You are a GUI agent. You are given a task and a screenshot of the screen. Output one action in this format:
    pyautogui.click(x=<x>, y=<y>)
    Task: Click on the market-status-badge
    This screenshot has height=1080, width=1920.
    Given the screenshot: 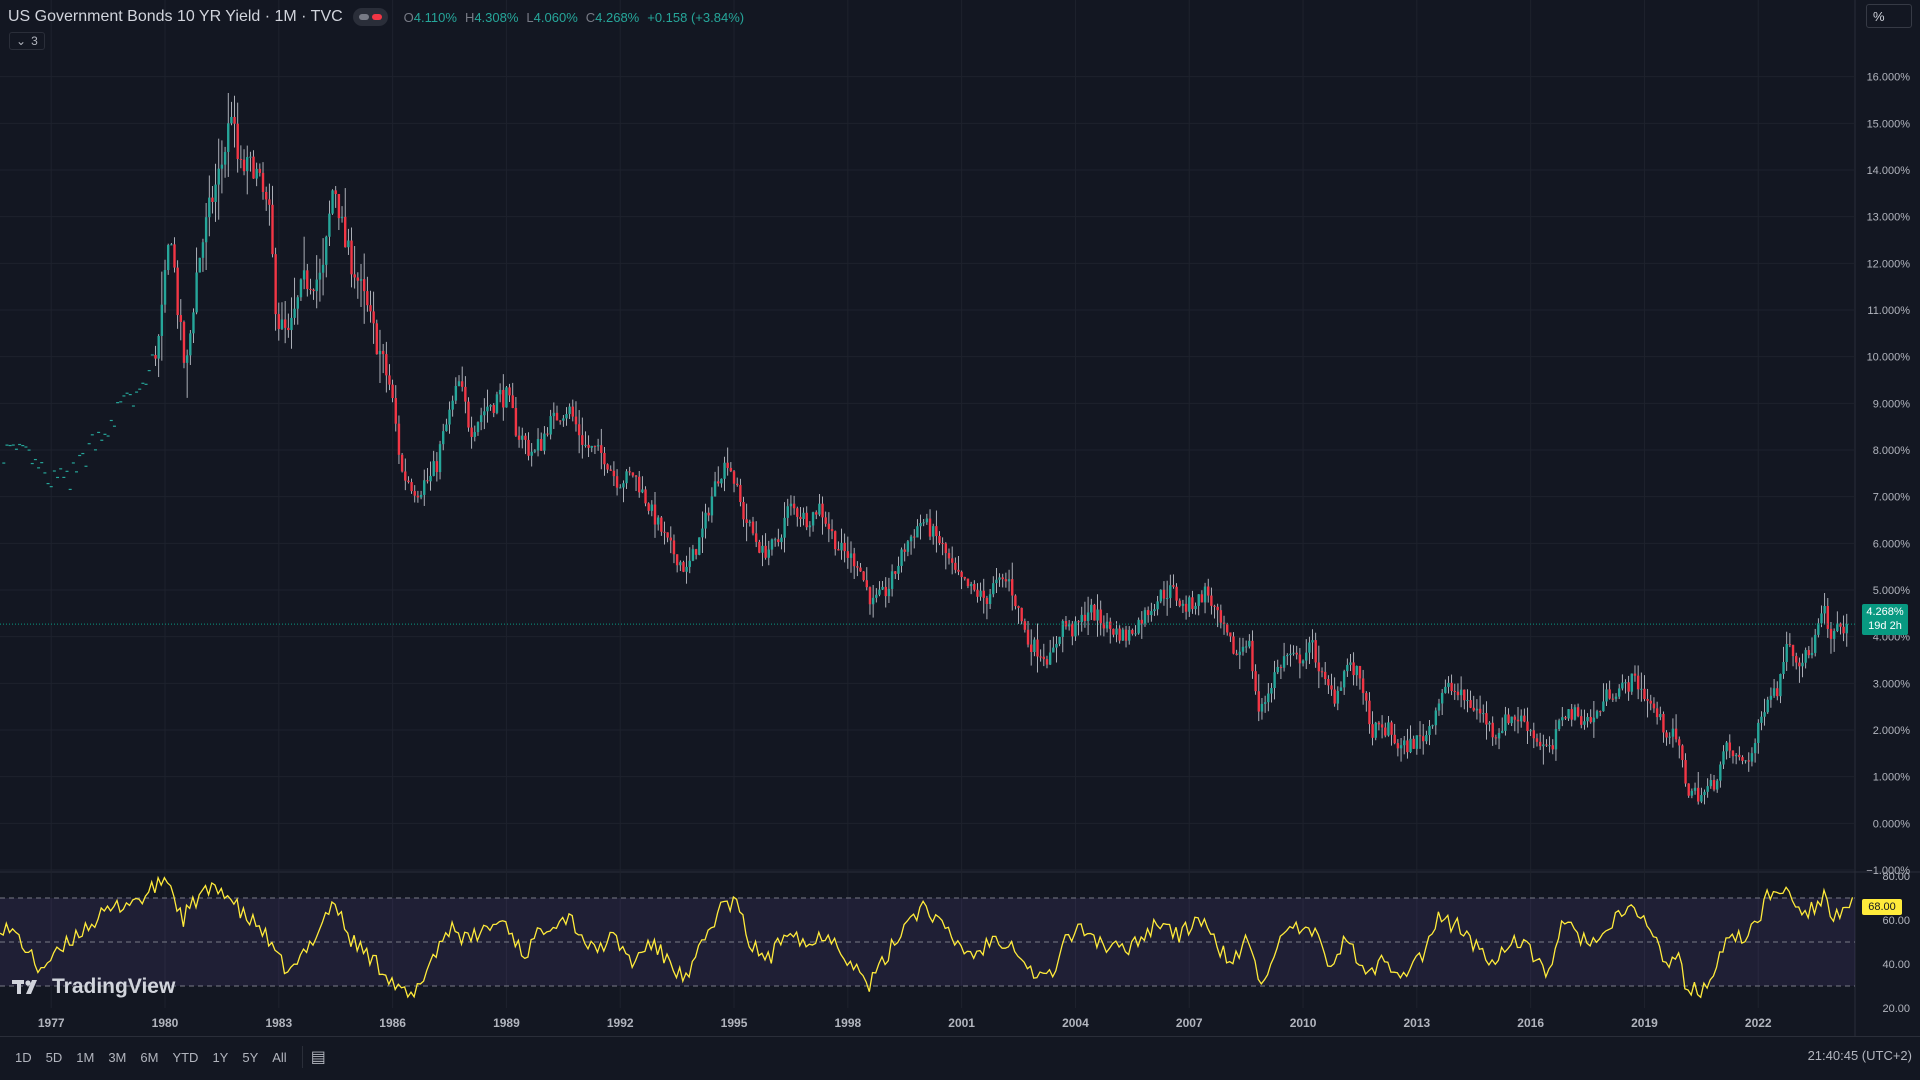 What is the action you would take?
    pyautogui.click(x=370, y=17)
    